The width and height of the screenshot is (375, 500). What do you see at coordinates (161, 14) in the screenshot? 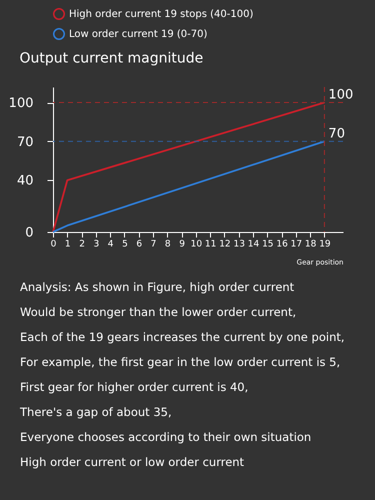
I see `legend-label: High order current 19 stops (40-100)` at bounding box center [161, 14].